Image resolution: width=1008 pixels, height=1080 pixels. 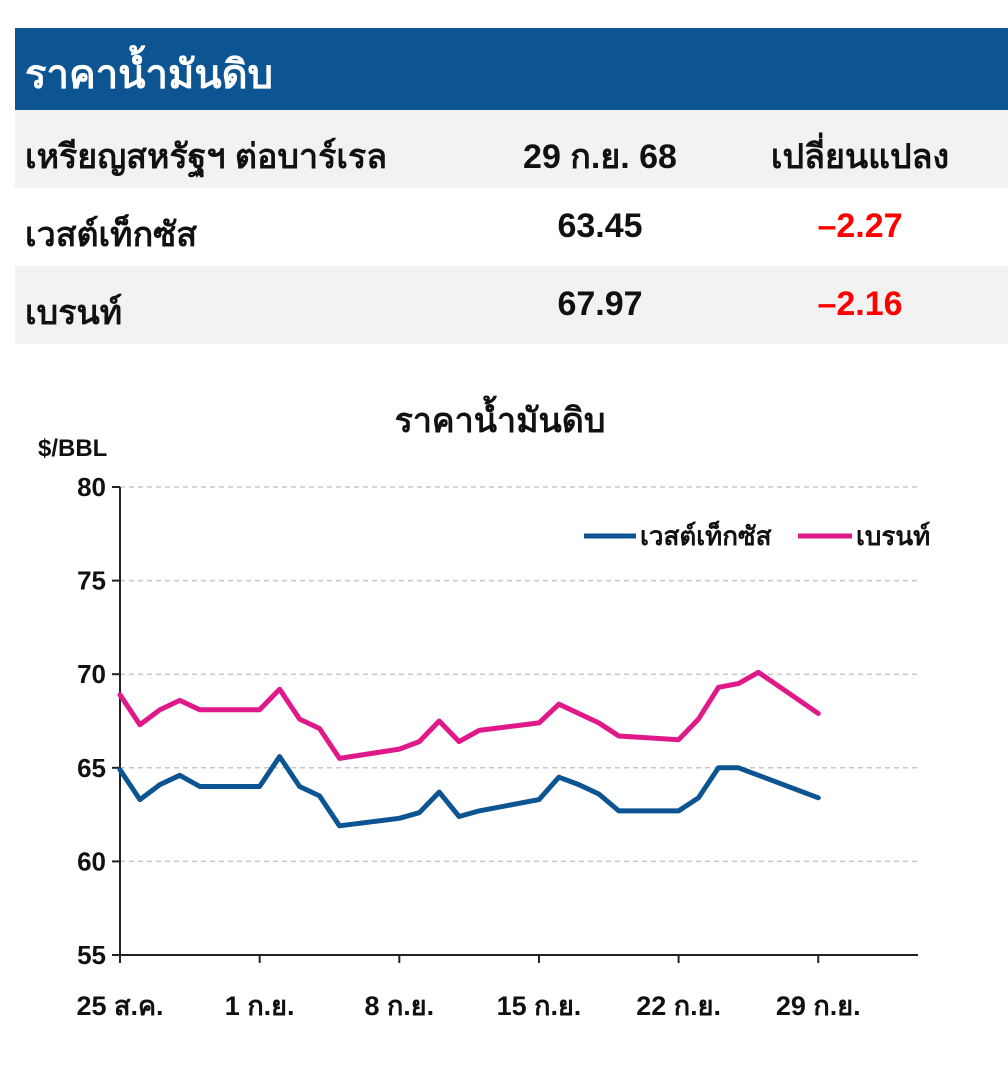 What do you see at coordinates (469, 791) in the screenshot?
I see `series-line-wti` at bounding box center [469, 791].